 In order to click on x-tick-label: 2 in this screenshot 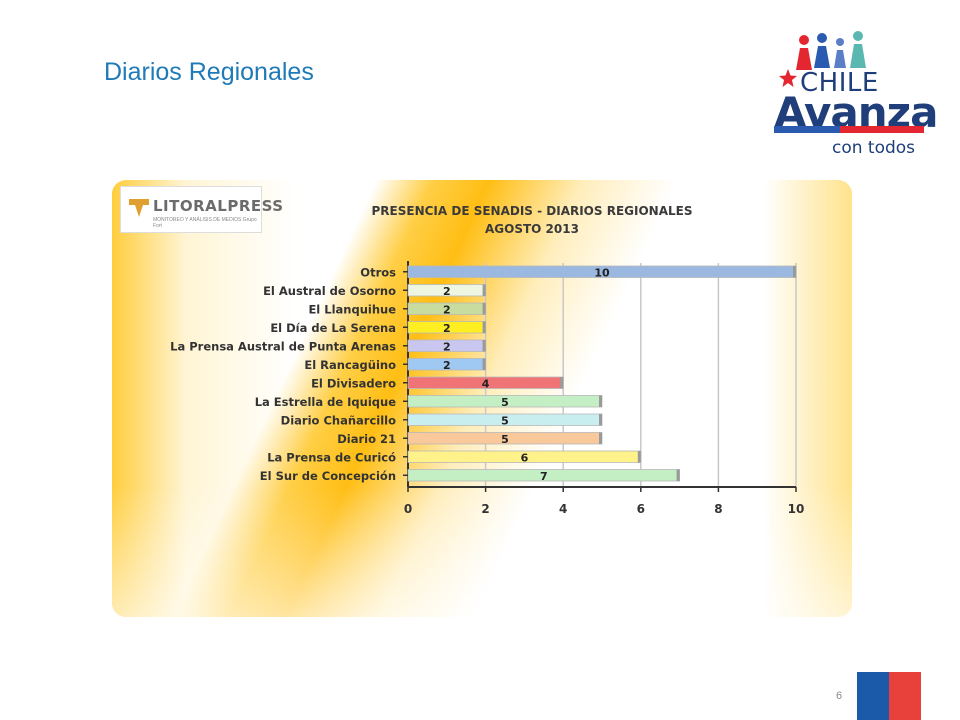, I will do `click(485, 509)`.